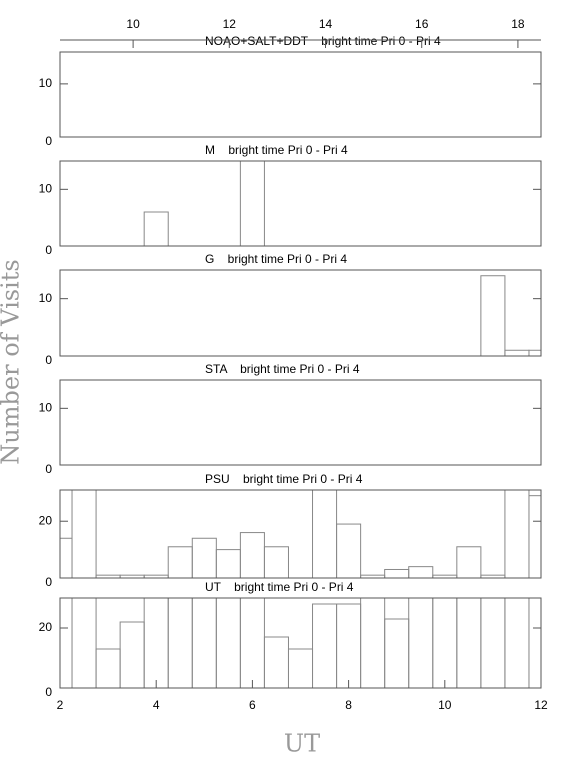  What do you see at coordinates (284, 479) in the screenshot?
I see `panel-title: PSU bright time Pri 0 - Pri 4` at bounding box center [284, 479].